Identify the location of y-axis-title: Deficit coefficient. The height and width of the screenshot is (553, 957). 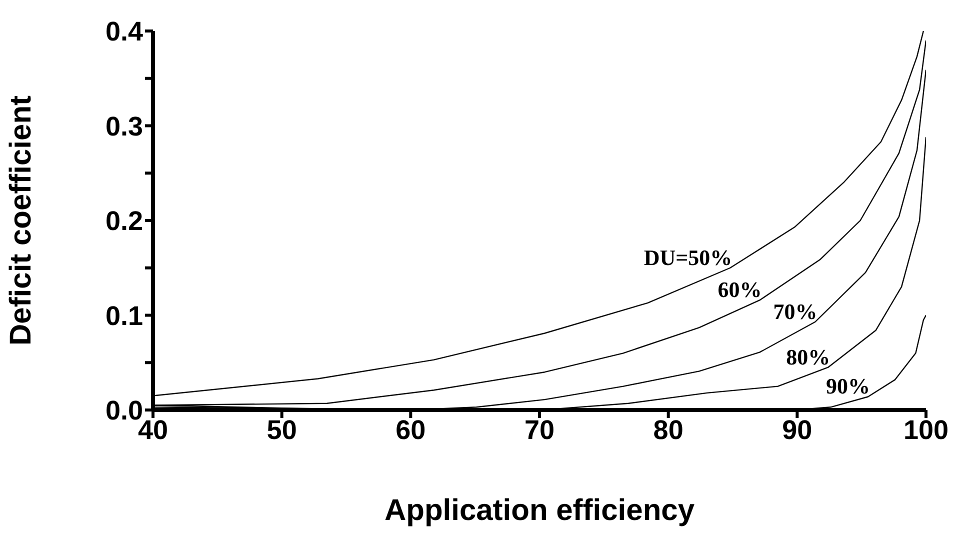
(21, 220).